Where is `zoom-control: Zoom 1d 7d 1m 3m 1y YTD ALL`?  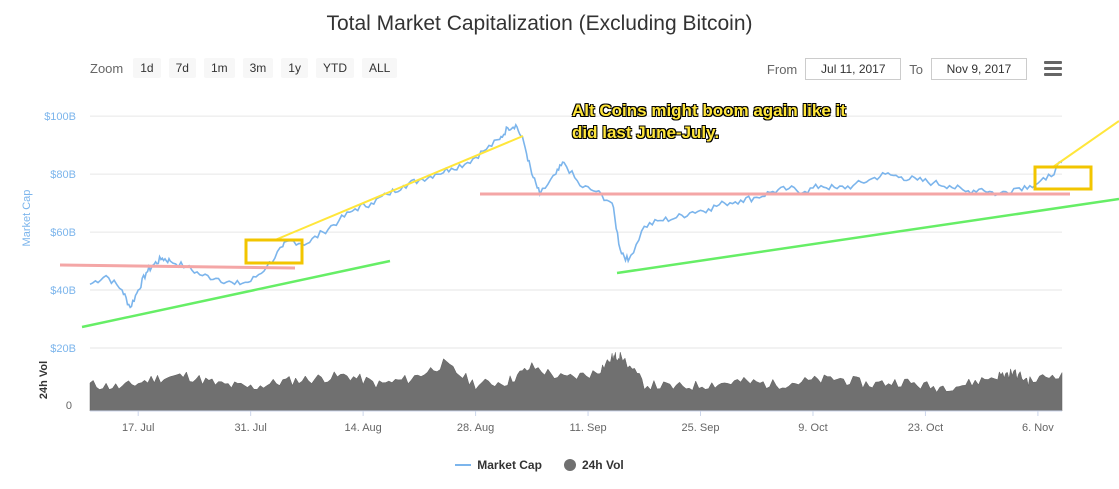 zoom-control: Zoom 1d 7d 1m 3m 1y YTD ALL is located at coordinates (244, 68).